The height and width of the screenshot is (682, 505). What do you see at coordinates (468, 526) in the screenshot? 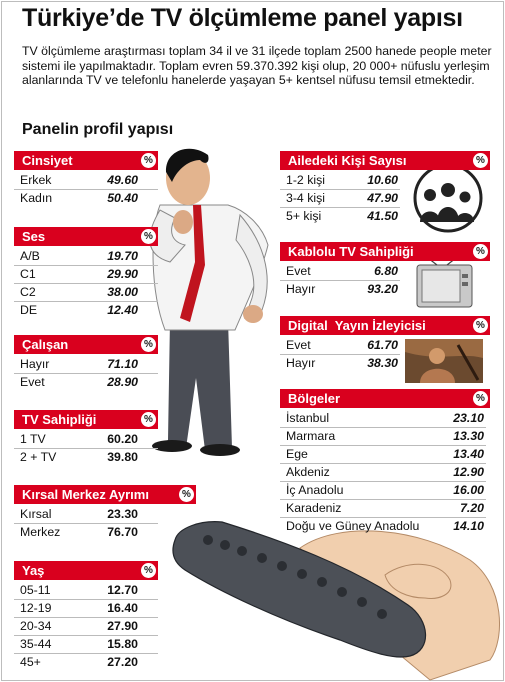
I see `row-value: 14.10` at bounding box center [468, 526].